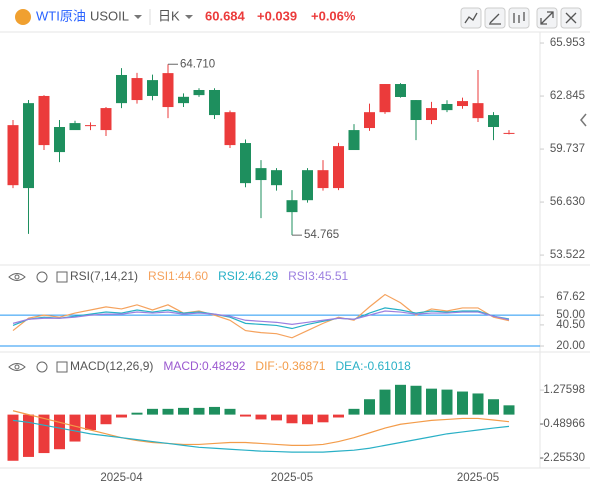 Image resolution: width=590 pixels, height=489 pixels. I want to click on macd-line, so click(261, 428).